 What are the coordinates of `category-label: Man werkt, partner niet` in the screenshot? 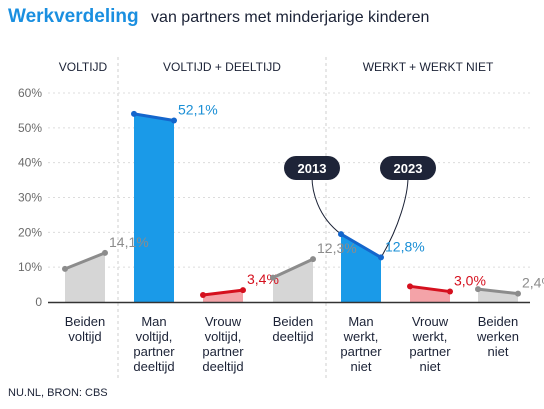 It's located at (361, 344).